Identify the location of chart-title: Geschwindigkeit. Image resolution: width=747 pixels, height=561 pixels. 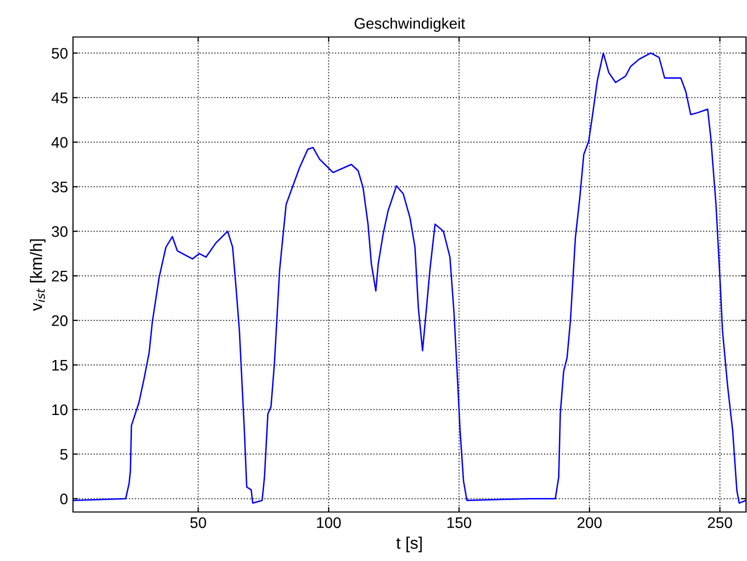
(410, 25).